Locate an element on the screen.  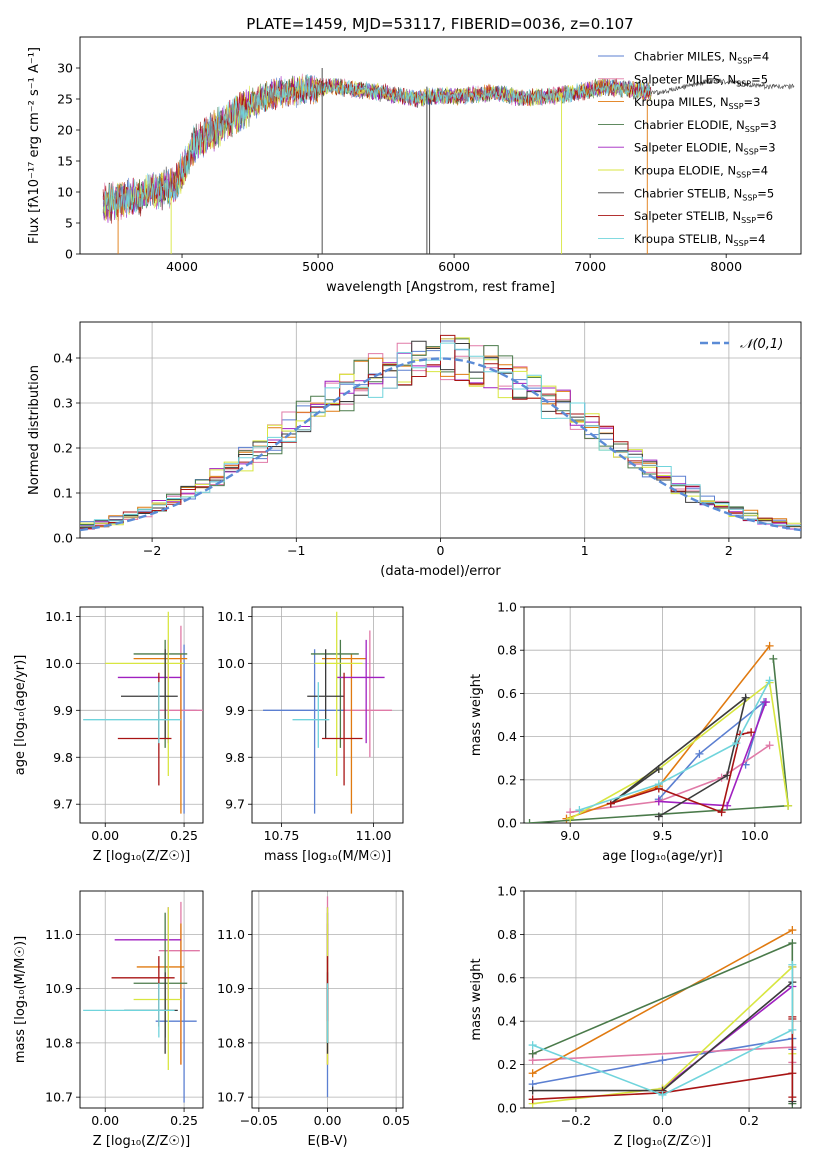
x-tick-label: 0.25 is located at coordinates (184, 835).